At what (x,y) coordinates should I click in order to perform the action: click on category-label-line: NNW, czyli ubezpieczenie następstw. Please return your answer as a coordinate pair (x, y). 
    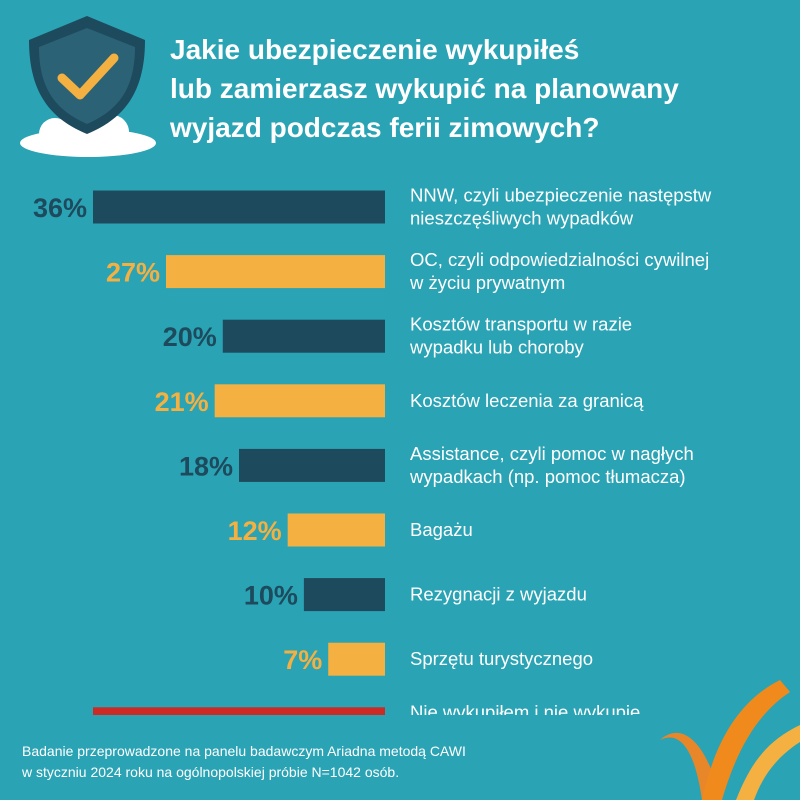
    Looking at the image, I should click on (561, 195).